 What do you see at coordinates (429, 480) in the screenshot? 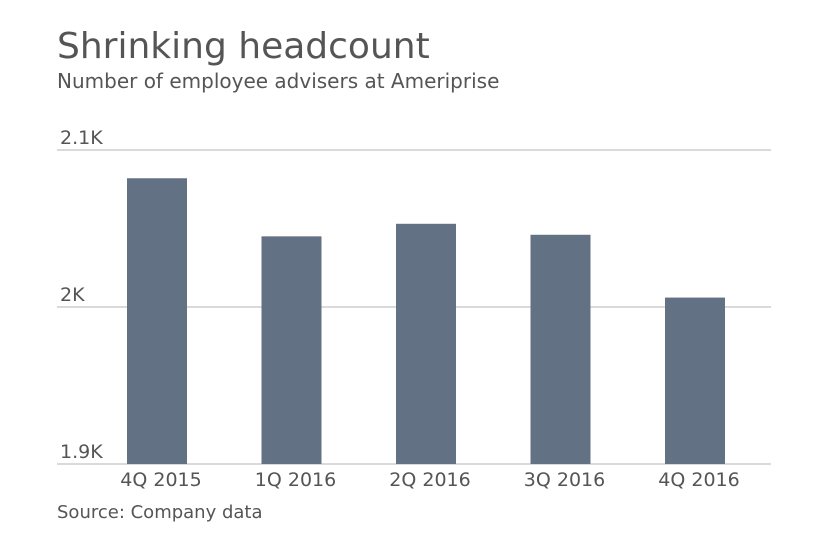
I see `x-tick-label: 2Q 2016` at bounding box center [429, 480].